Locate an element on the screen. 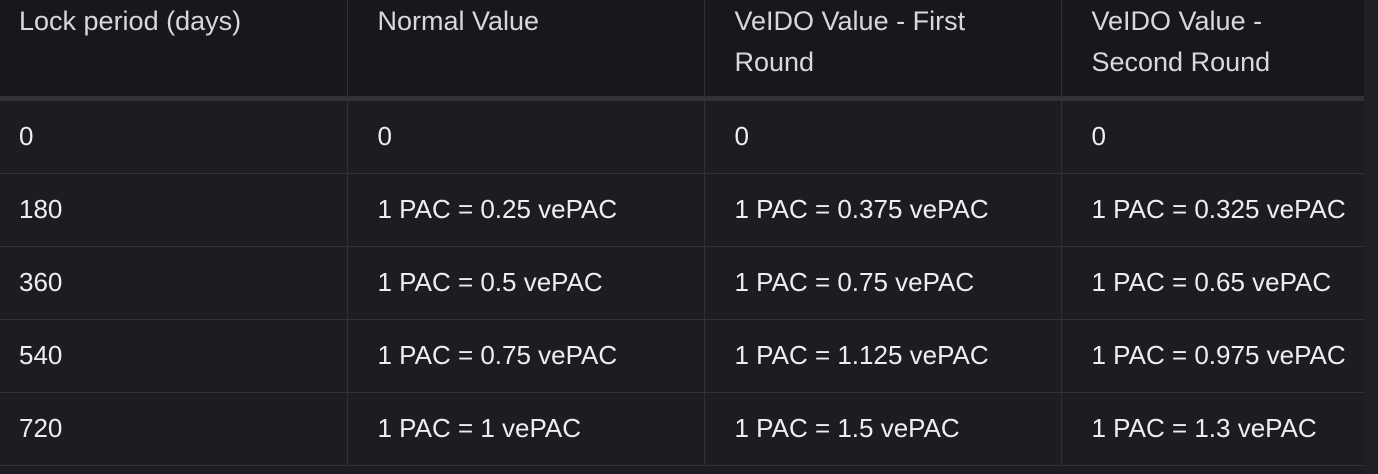 Image resolution: width=1378 pixels, height=474 pixels. cell-veido-second-round: 1 PAC = 0.325 vePAC is located at coordinates (1212, 210).